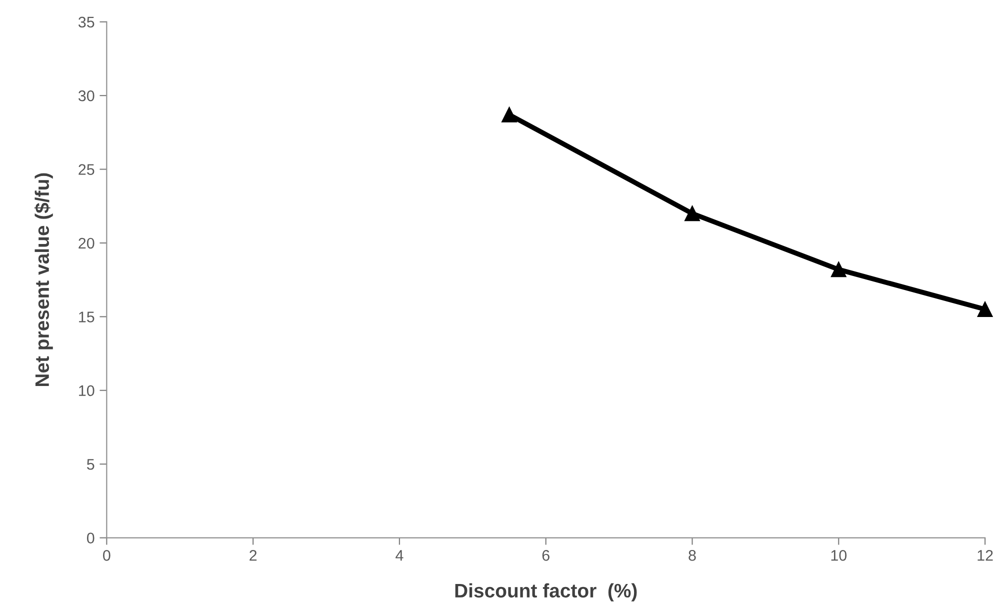 Image resolution: width=997 pixels, height=607 pixels. I want to click on x-tick-label: 8, so click(692, 555).